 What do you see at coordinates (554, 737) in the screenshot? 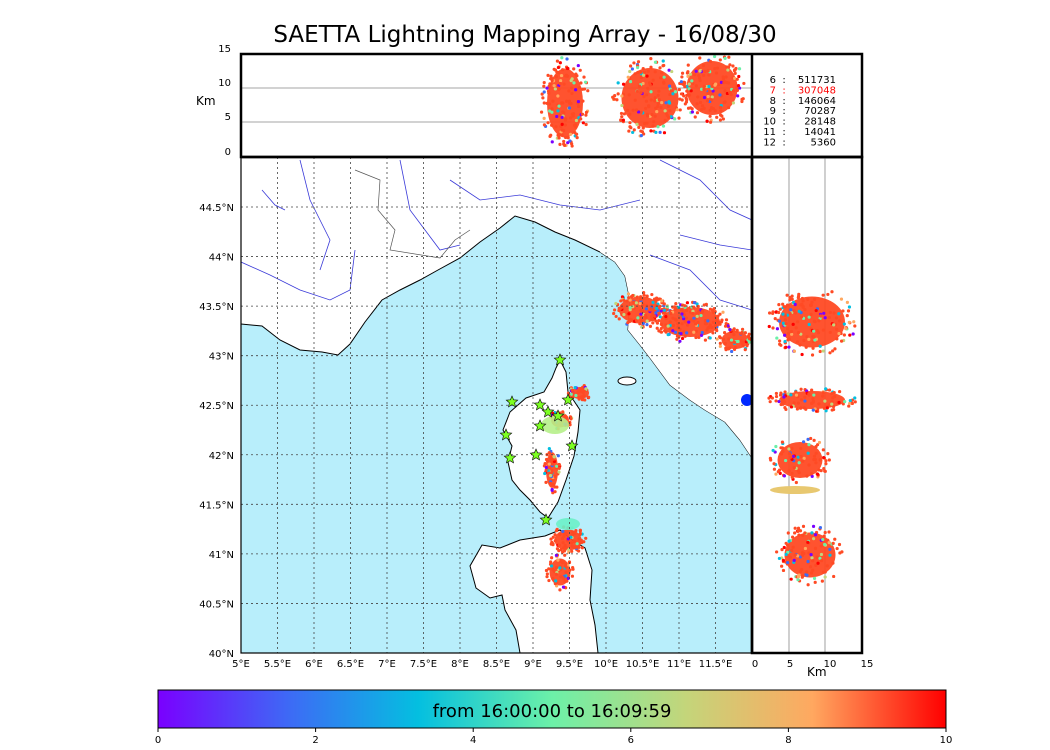
I see `colorbar-tick-labels: 0 2 4 6 8 10` at bounding box center [554, 737].